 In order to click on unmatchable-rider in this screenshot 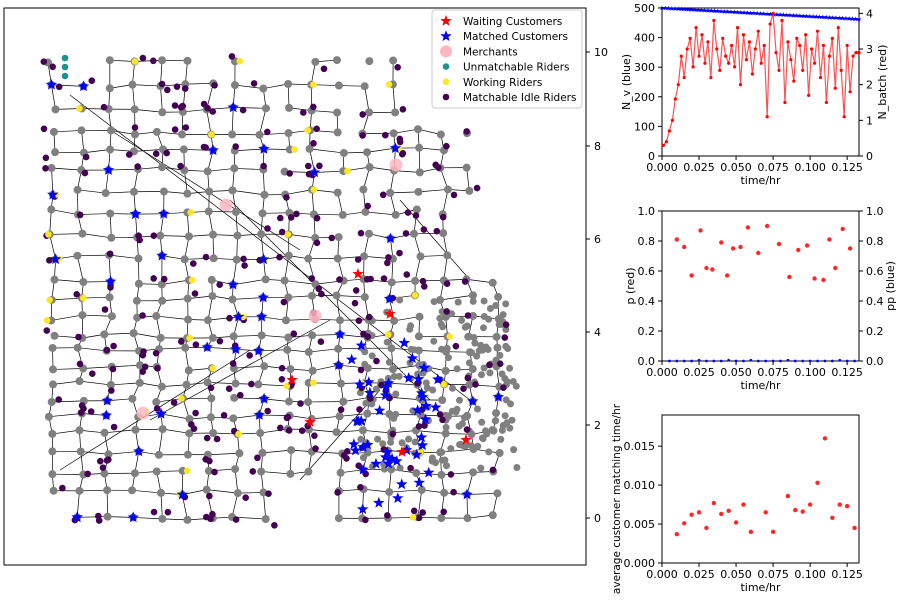, I will do `click(65, 67)`.